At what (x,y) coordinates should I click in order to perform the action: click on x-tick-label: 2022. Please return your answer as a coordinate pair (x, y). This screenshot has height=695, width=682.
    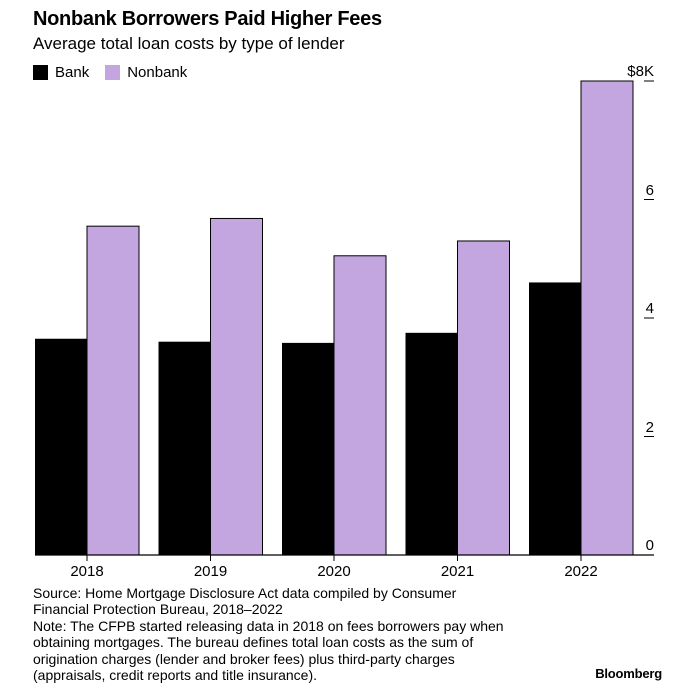
    Looking at the image, I should click on (581, 571).